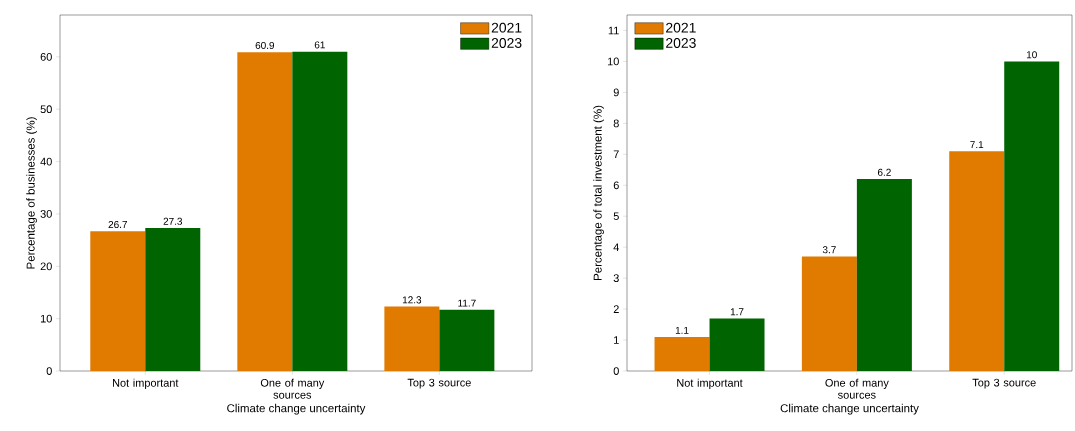  Describe the element at coordinates (412, 300) in the screenshot. I see `data-label: 12.3` at that location.